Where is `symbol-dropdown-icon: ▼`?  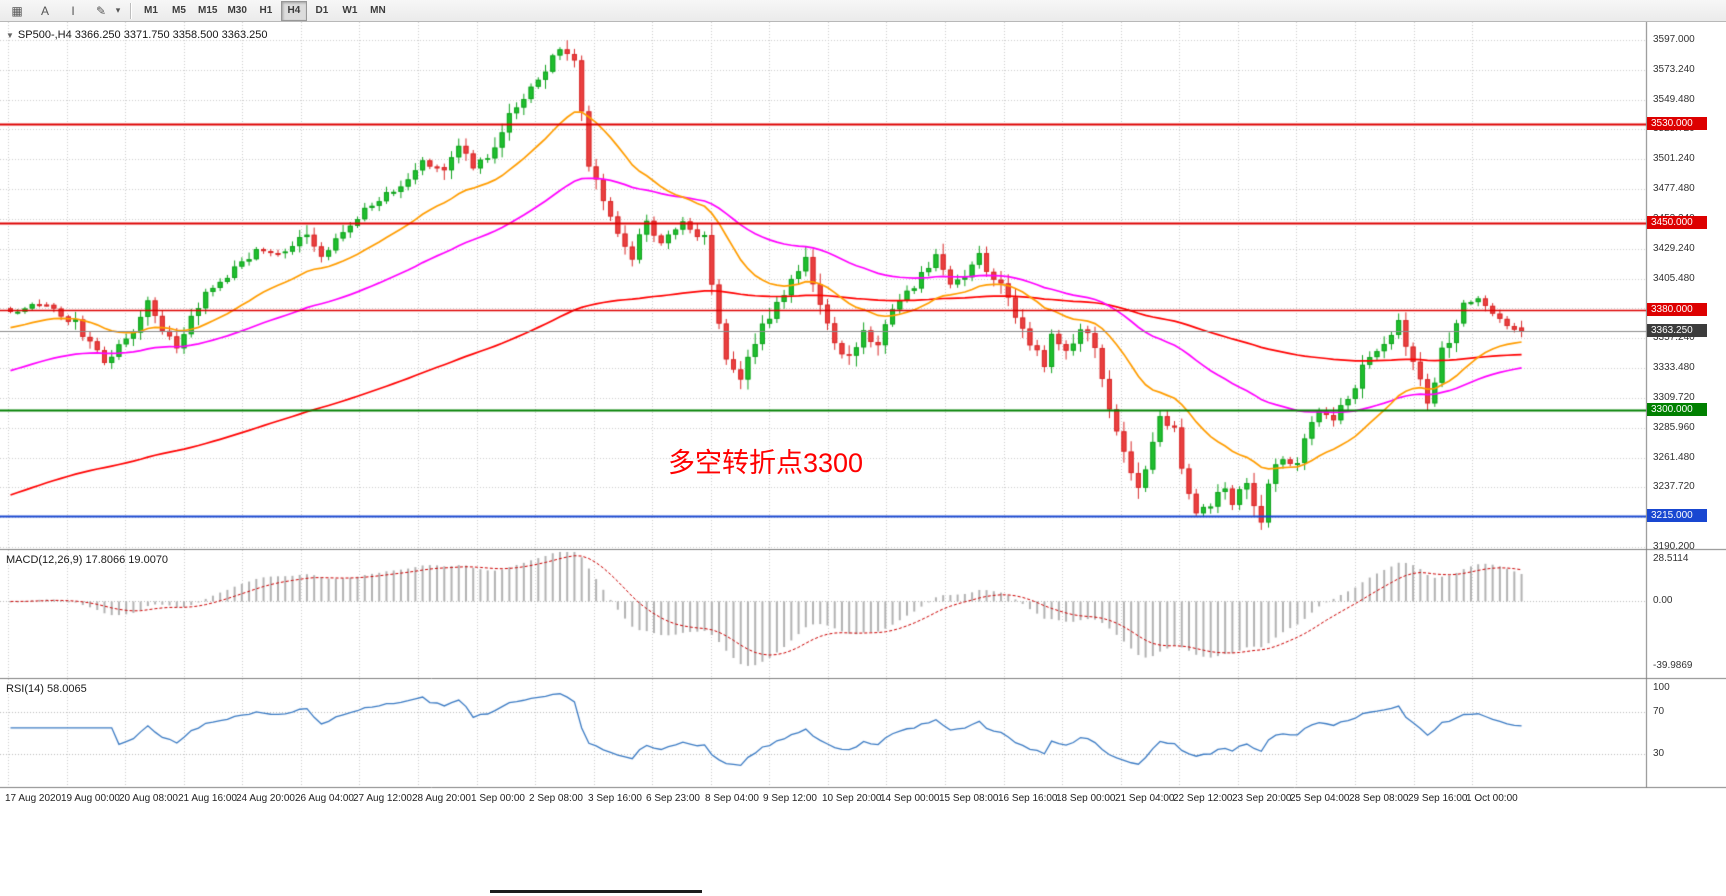
symbol-dropdown-icon: ▼ is located at coordinates (10, 35).